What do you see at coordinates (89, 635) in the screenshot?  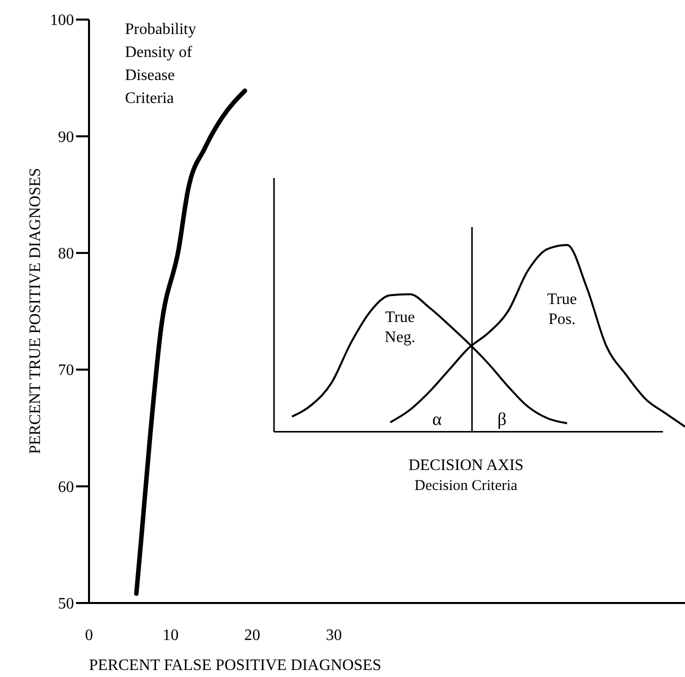 I see `x-tick-label: 0` at bounding box center [89, 635].